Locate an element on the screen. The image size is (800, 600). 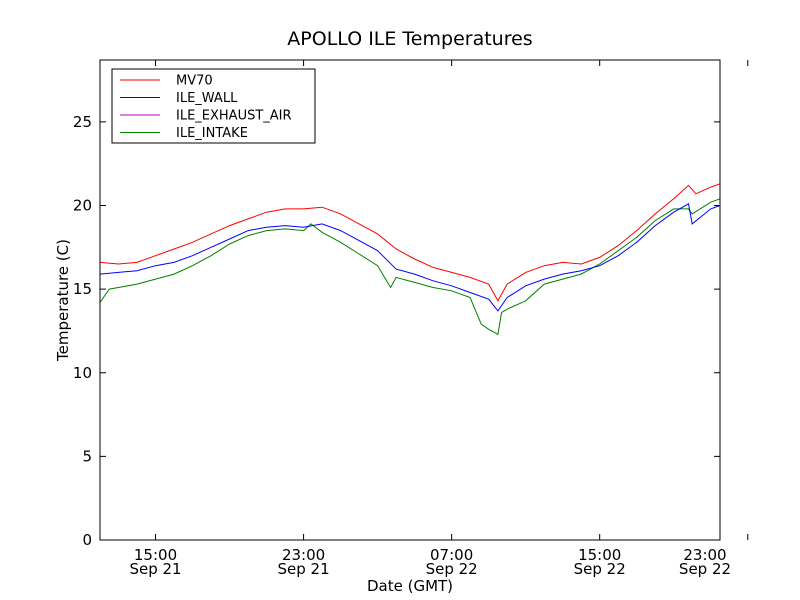
y-tick-label: 15 is located at coordinates (82, 289).